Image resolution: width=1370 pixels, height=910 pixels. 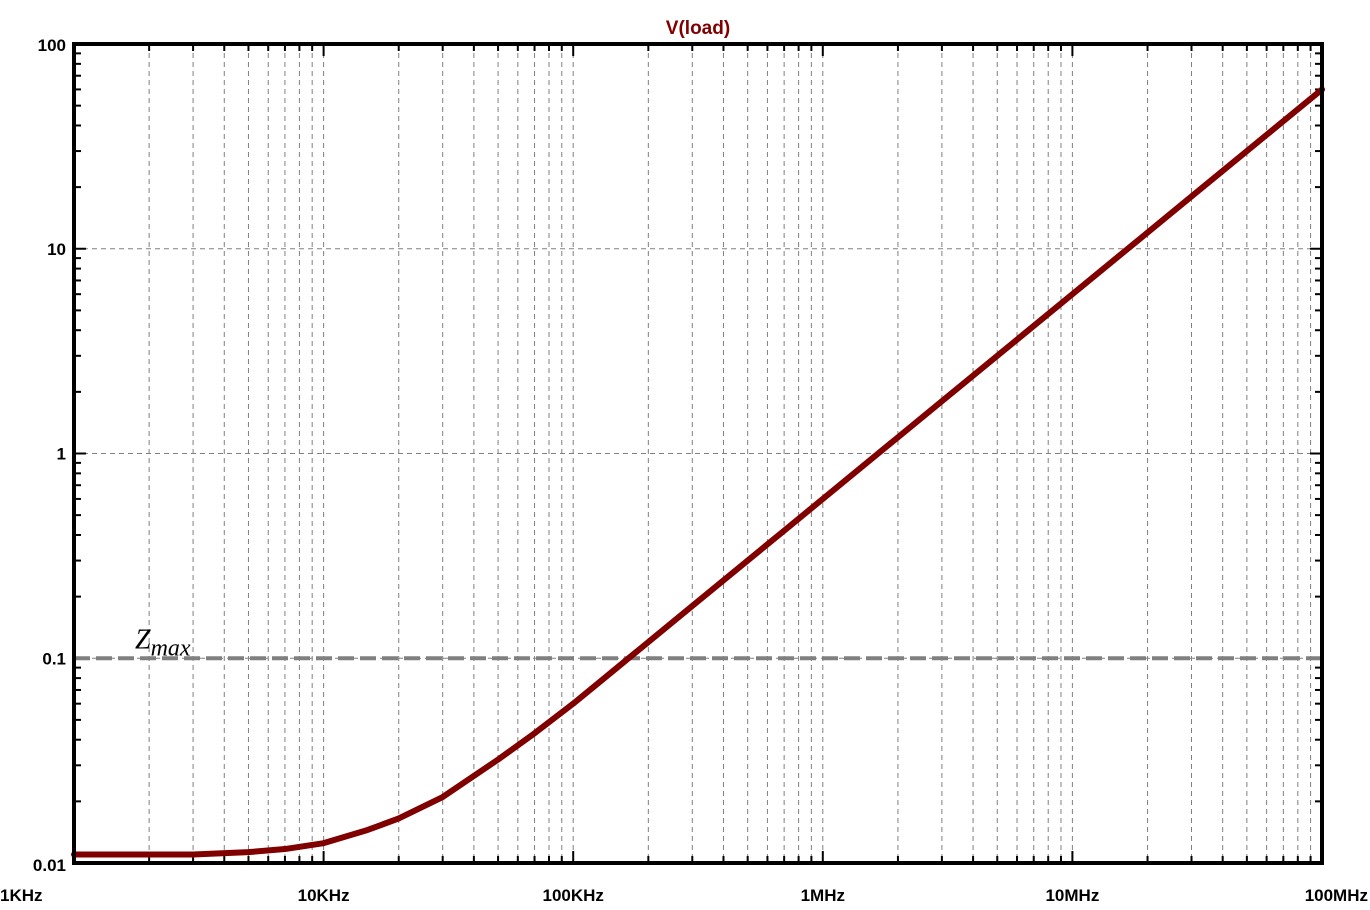 What do you see at coordinates (52, 45) in the screenshot?
I see `y-tick-label: 100` at bounding box center [52, 45].